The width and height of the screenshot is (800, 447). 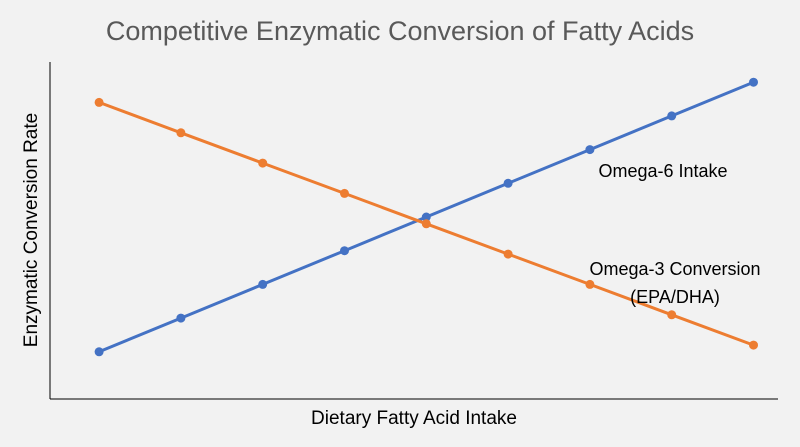 I want to click on series-label-omega-6: Omega-6 Intake, so click(x=662, y=171).